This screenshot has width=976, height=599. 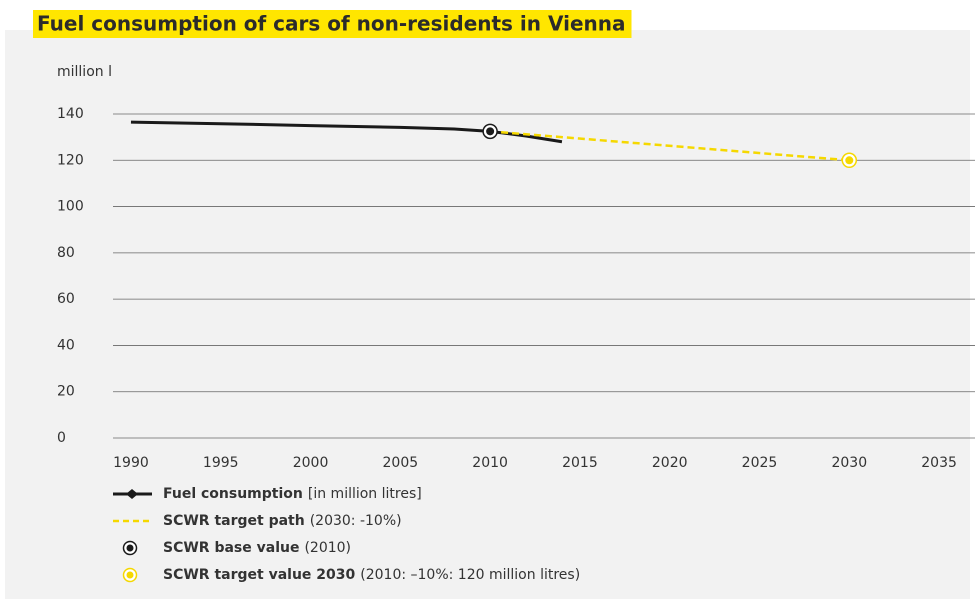 I want to click on y-tick-label: 140, so click(x=70, y=114).